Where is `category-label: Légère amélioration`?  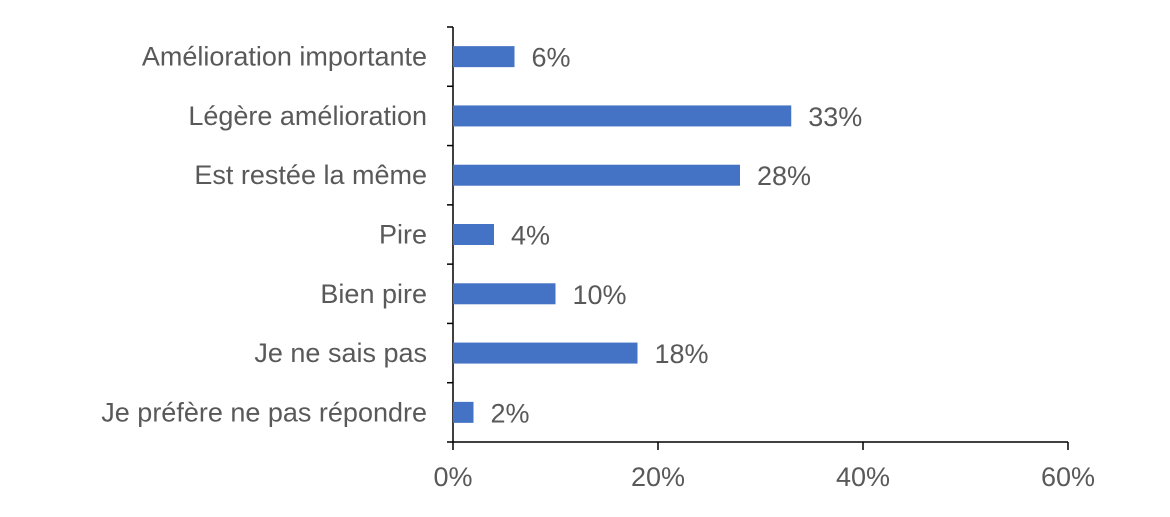
category-label: Légère amélioration is located at coordinates (307, 116).